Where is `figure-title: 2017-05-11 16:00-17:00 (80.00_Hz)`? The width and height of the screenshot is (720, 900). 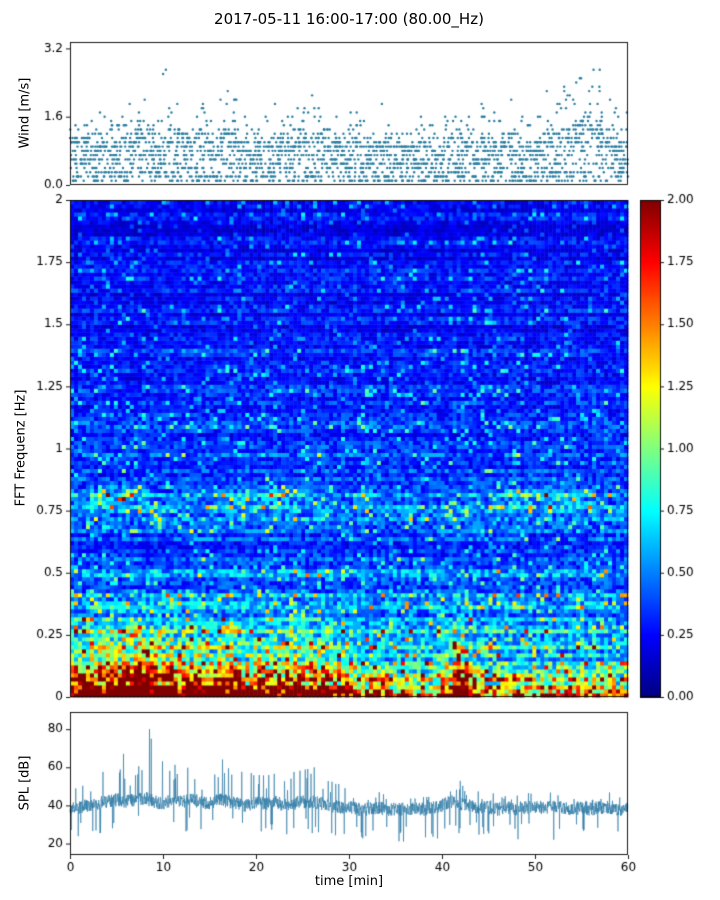
figure-title: 2017-05-11 16:00-17:00 (80.00_Hz) is located at coordinates (349, 19).